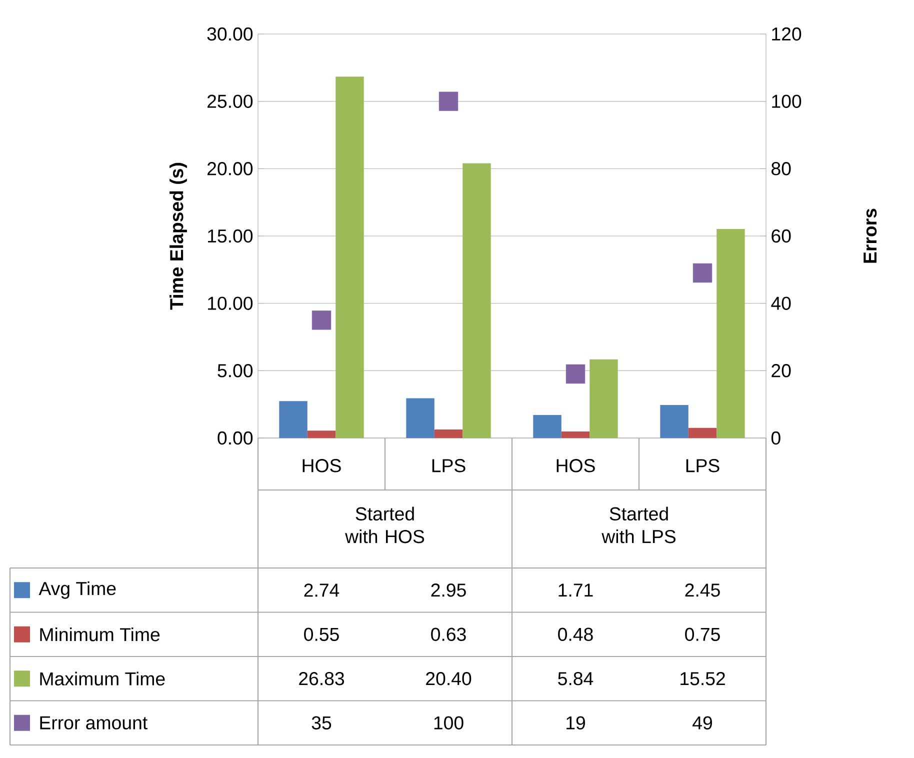  Describe the element at coordinates (639, 525) in the screenshot. I see `text: Started with LPS` at that location.